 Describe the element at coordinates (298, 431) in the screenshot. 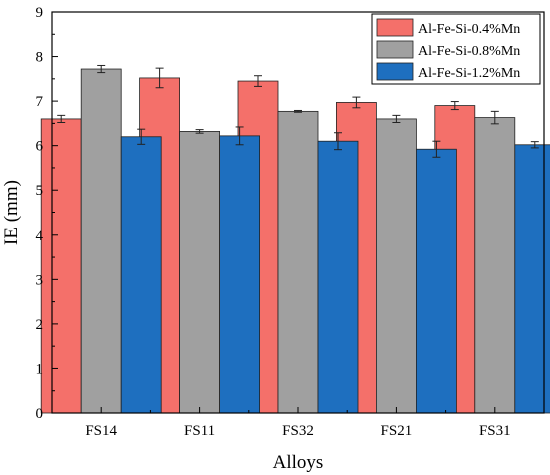

I see `x-tick-label: FS32` at that location.